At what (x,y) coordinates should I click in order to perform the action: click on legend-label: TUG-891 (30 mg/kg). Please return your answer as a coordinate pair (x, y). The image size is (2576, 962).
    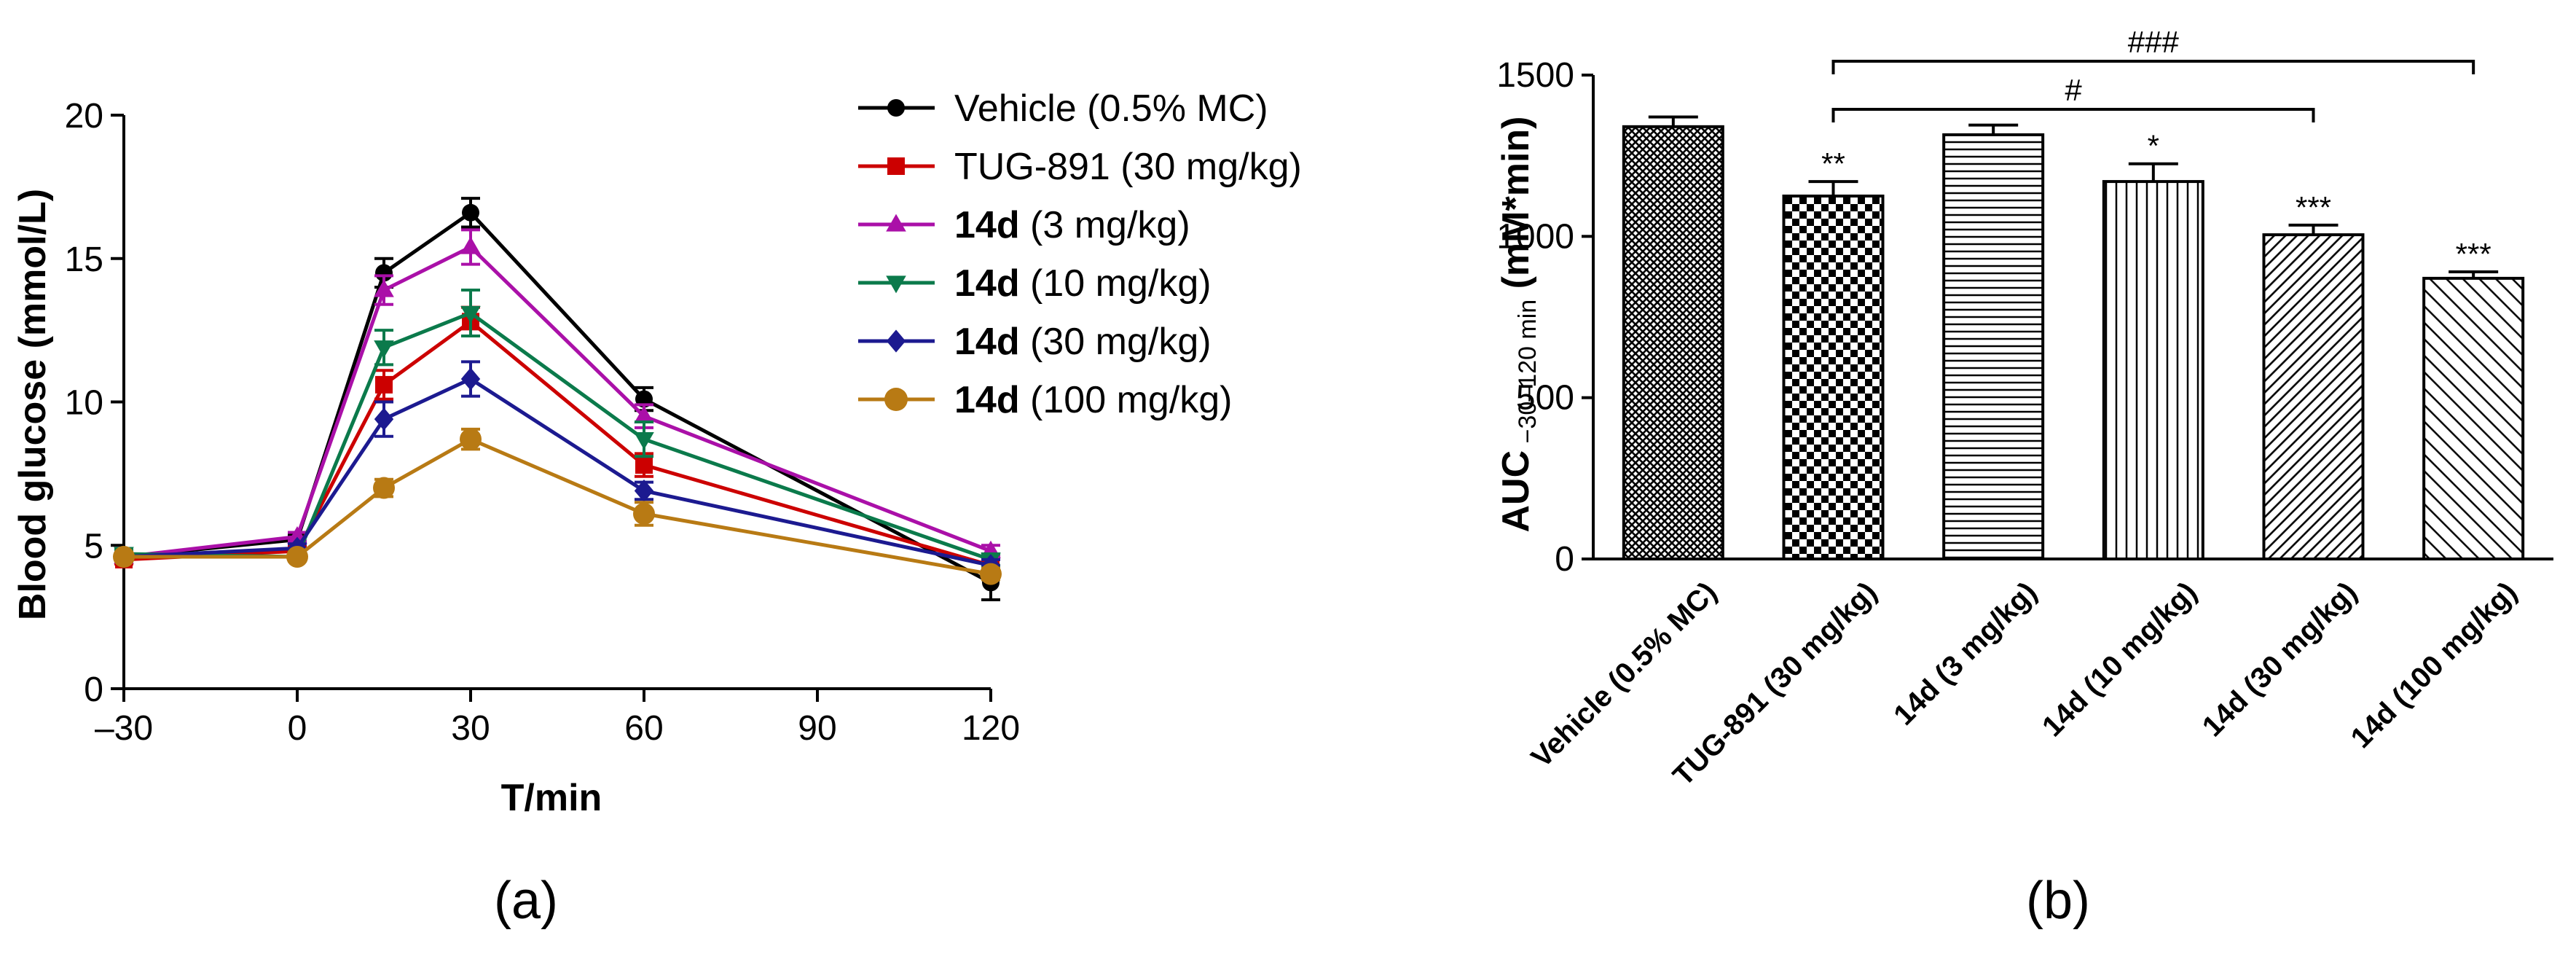
    Looking at the image, I should click on (1128, 167).